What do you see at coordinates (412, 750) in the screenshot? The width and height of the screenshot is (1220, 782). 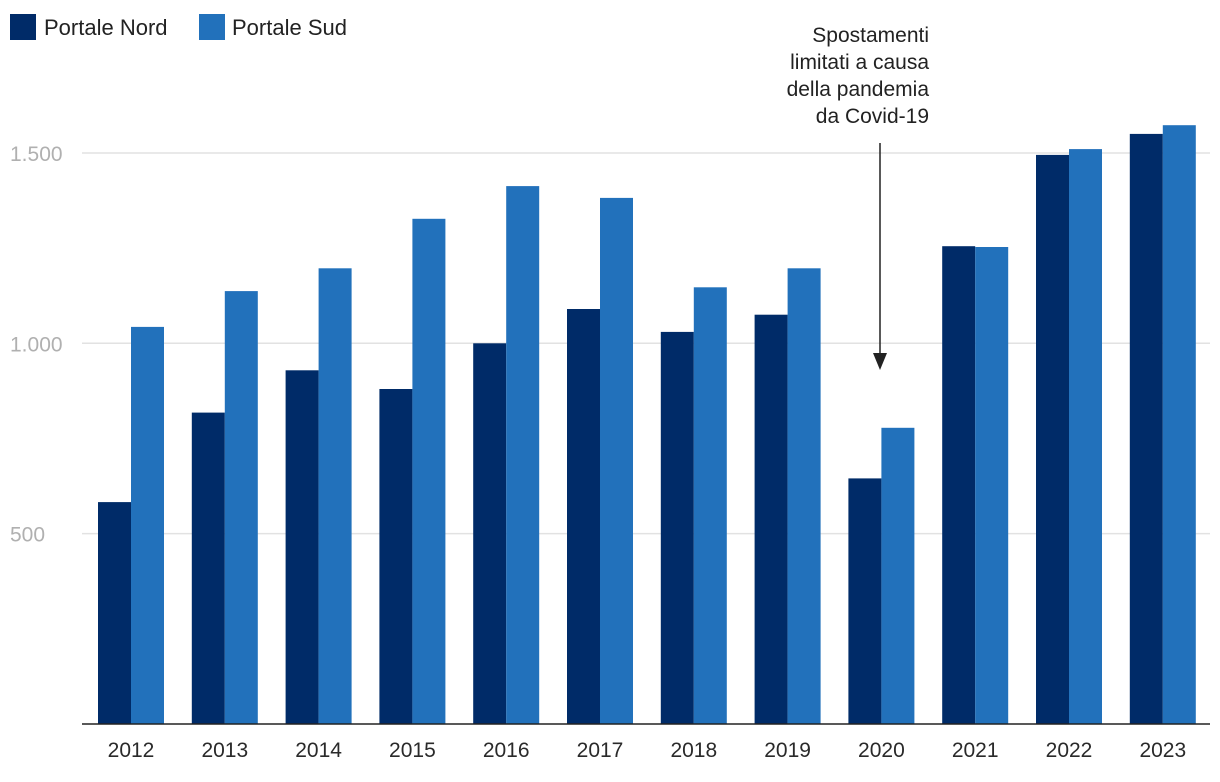 I see `x-tick-label-2015: 2015` at bounding box center [412, 750].